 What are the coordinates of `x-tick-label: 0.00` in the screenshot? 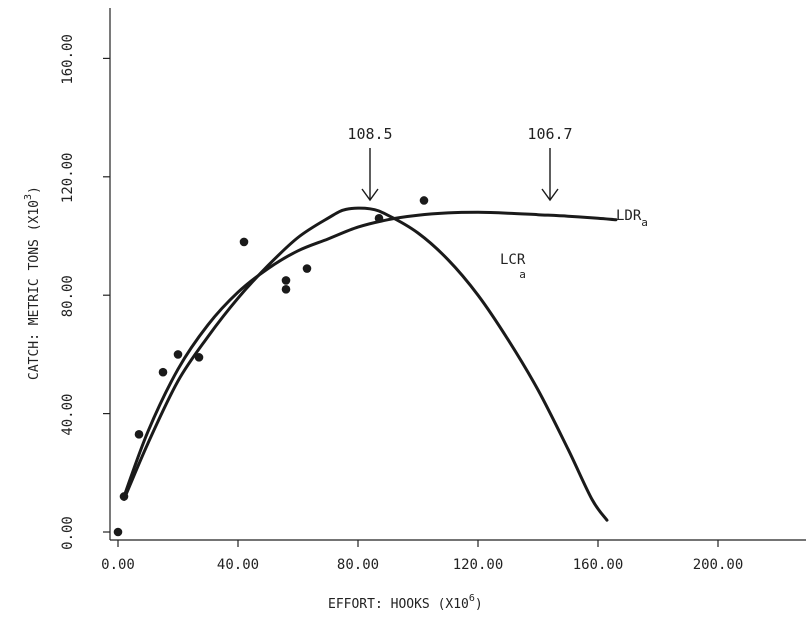 It's located at (118, 565).